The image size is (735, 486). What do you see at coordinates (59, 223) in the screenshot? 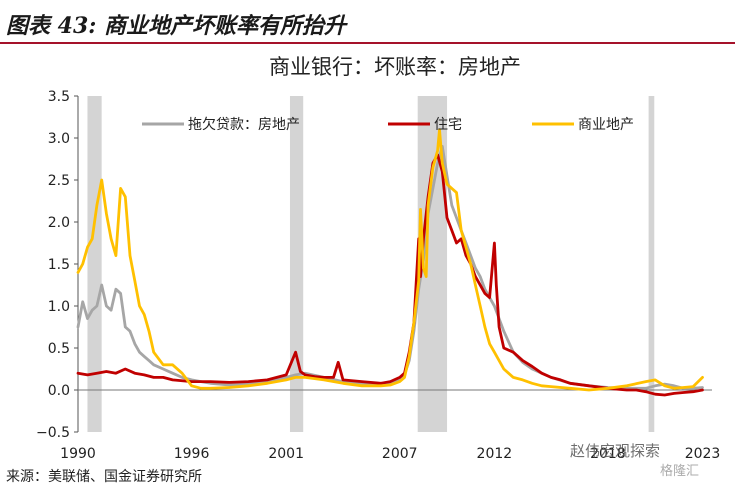
I see `y-tick-label: 2.0` at bounding box center [59, 223].